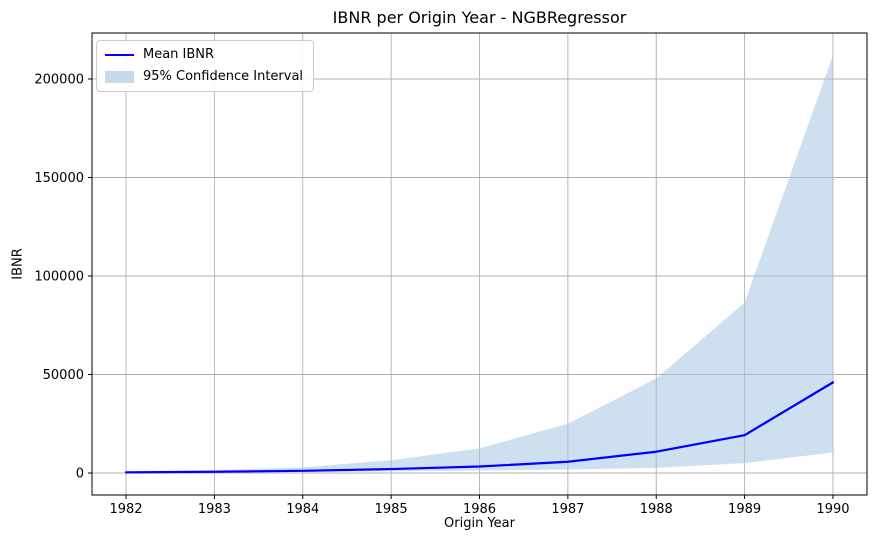 The width and height of the screenshot is (876, 547). I want to click on legend-label: 95% Confidence Interval, so click(223, 76).